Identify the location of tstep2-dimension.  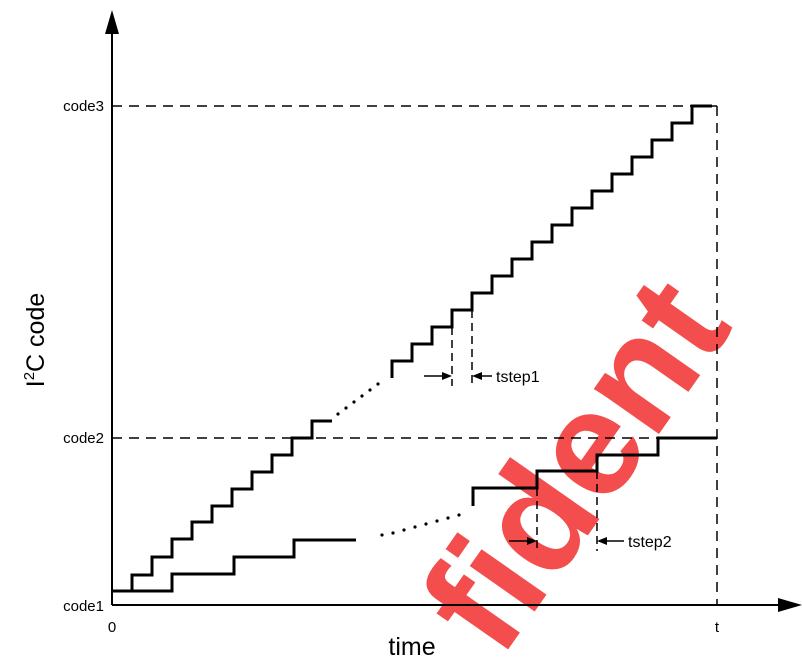
(566, 511).